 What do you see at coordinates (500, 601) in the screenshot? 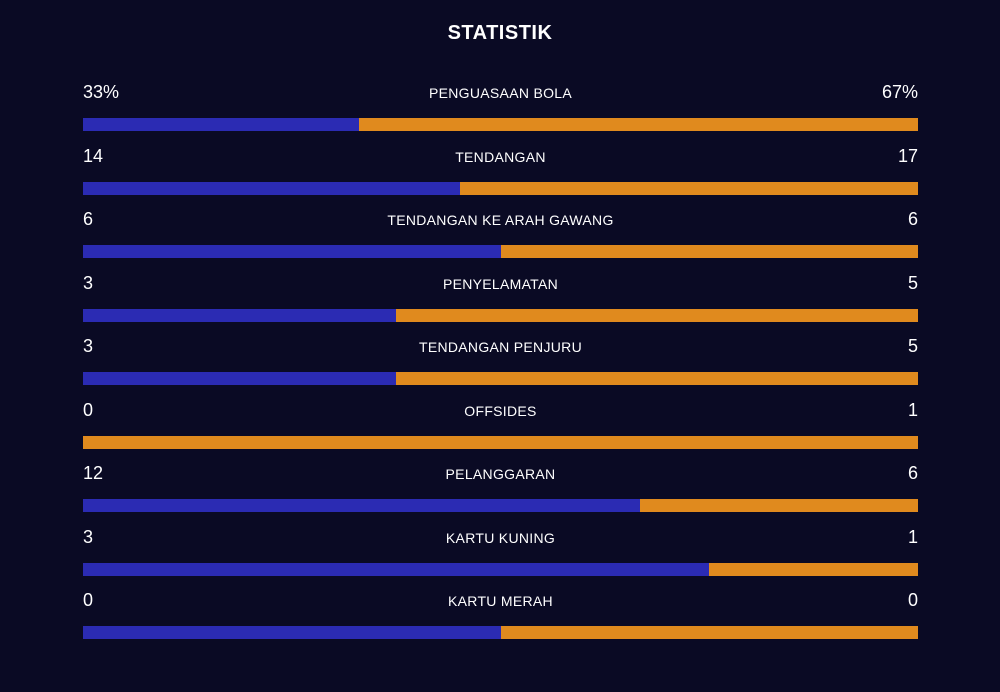
I see `stat-label: KARTU MERAH` at bounding box center [500, 601].